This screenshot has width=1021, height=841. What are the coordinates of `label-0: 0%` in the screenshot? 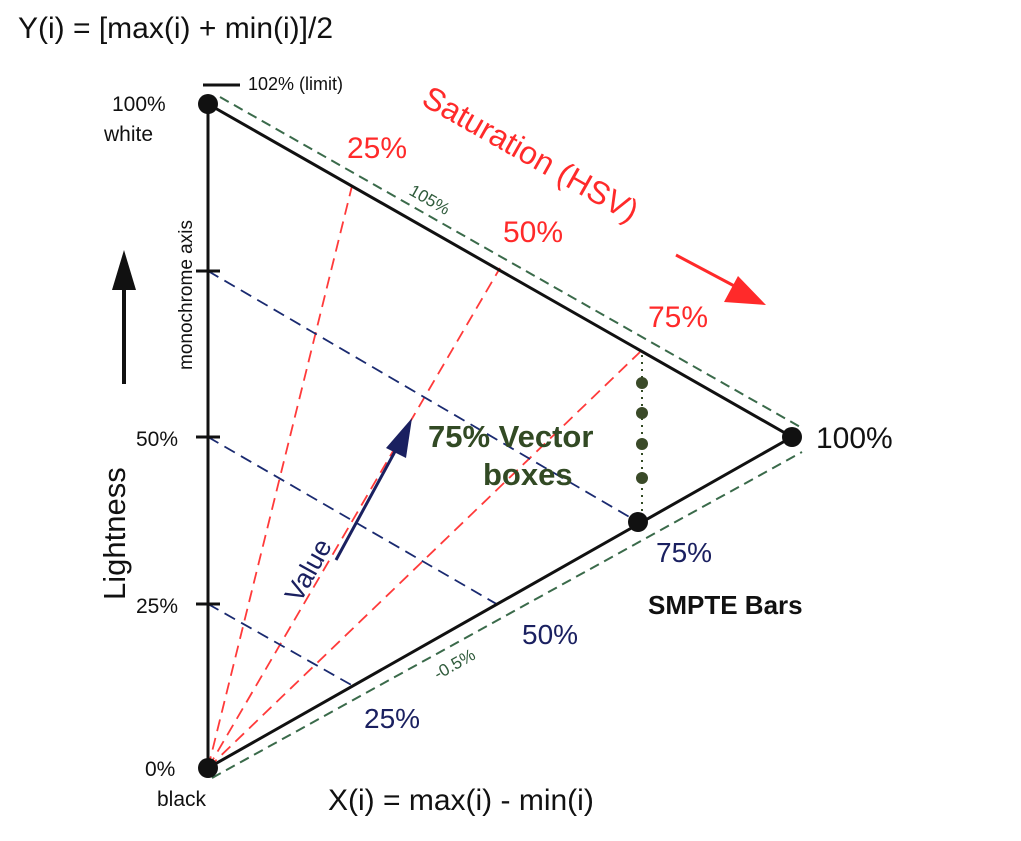 It's located at (160, 769).